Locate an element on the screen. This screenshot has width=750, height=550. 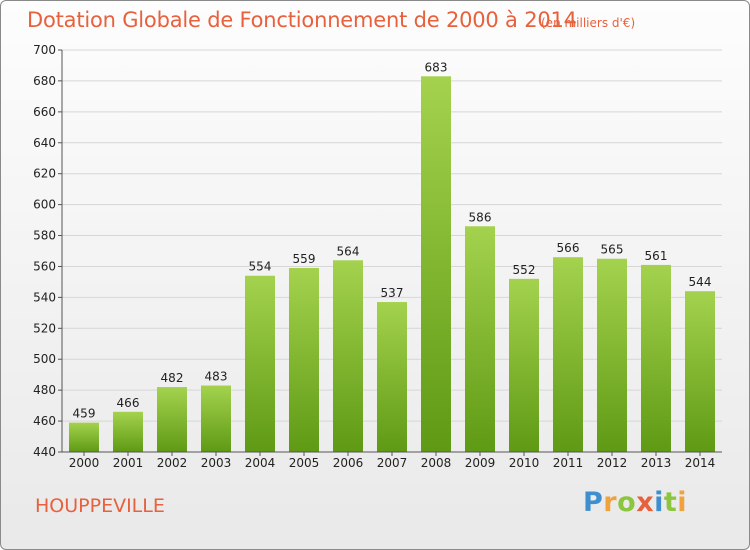
bar-value-label: 559 is located at coordinates (304, 259).